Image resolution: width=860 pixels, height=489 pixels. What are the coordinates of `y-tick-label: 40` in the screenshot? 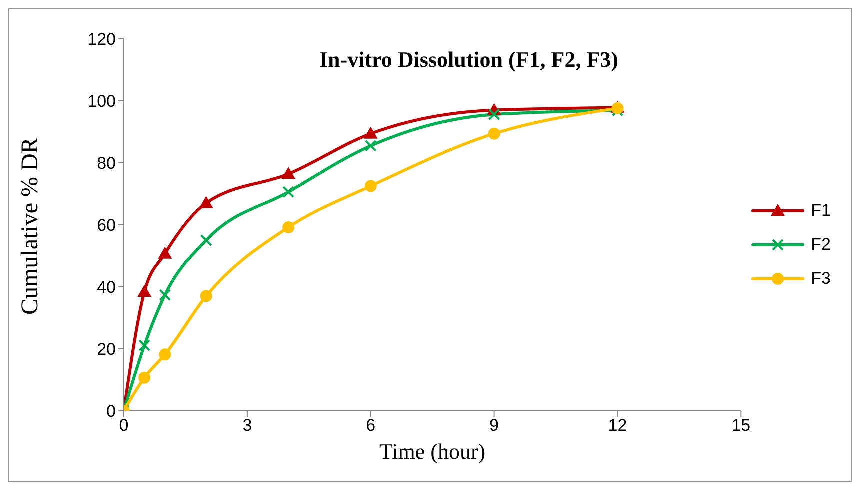 It's located at (106, 288).